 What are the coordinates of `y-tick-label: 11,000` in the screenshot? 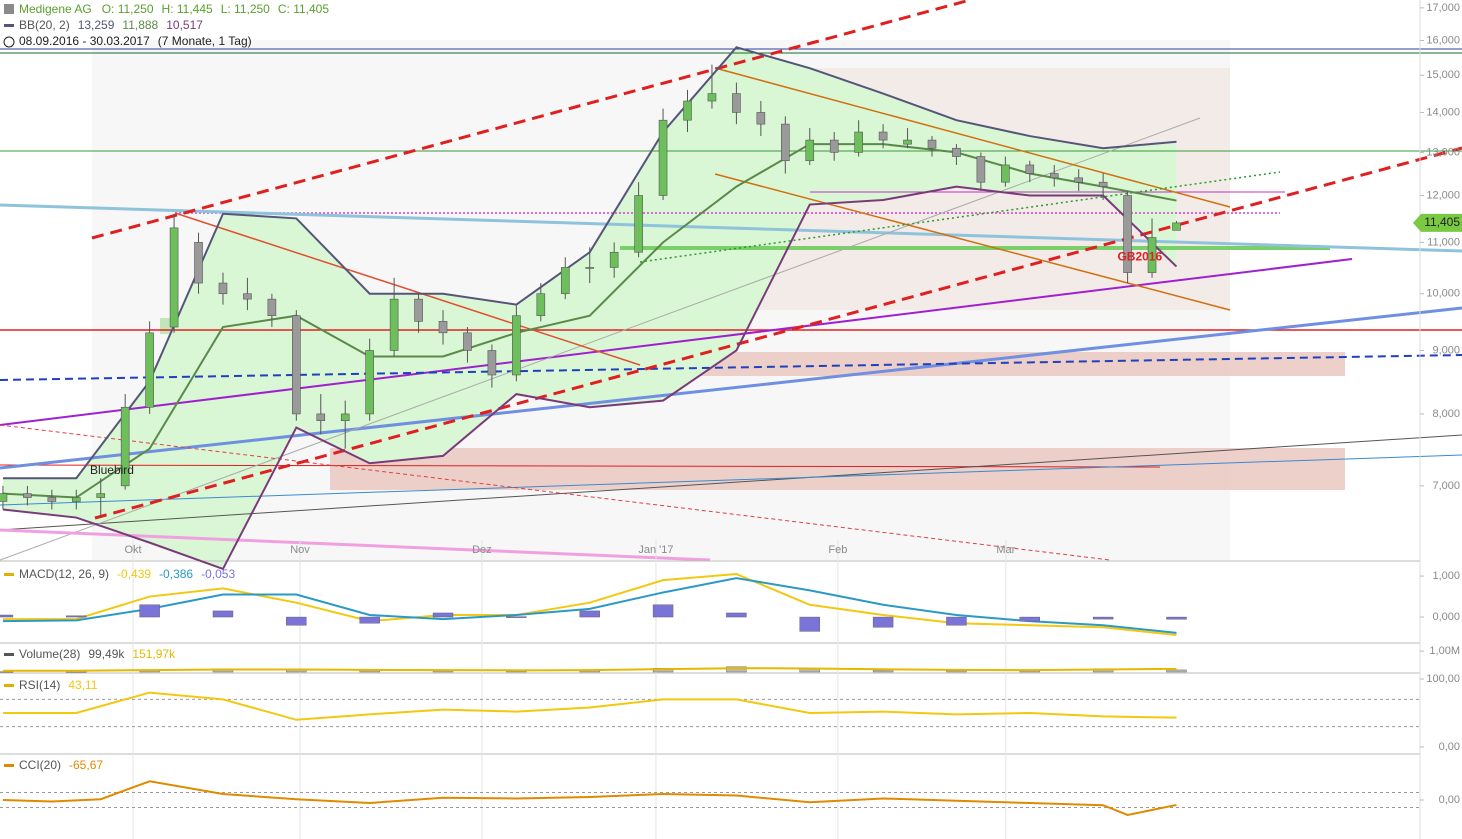 It's located at (1443, 242).